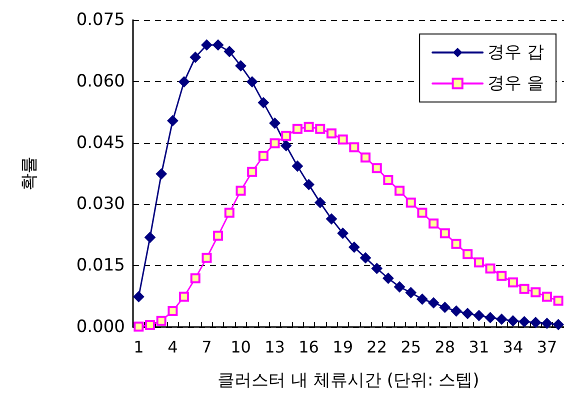 This screenshot has width=564, height=406. Describe the element at coordinates (479, 347) in the screenshot. I see `x-tick-label: 31` at that location.